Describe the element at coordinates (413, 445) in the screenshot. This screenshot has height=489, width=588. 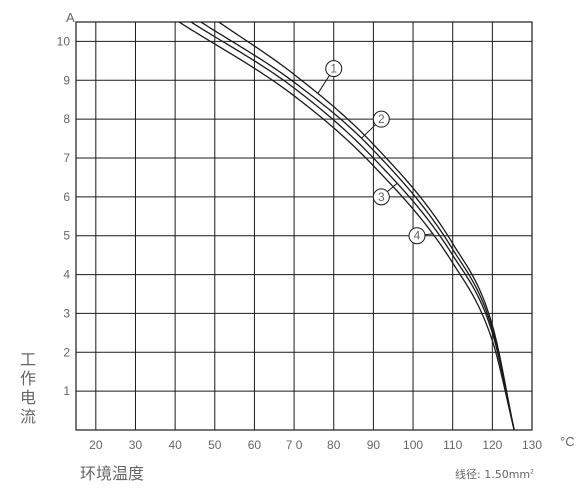
I see `x-tick-label: 100` at that location.